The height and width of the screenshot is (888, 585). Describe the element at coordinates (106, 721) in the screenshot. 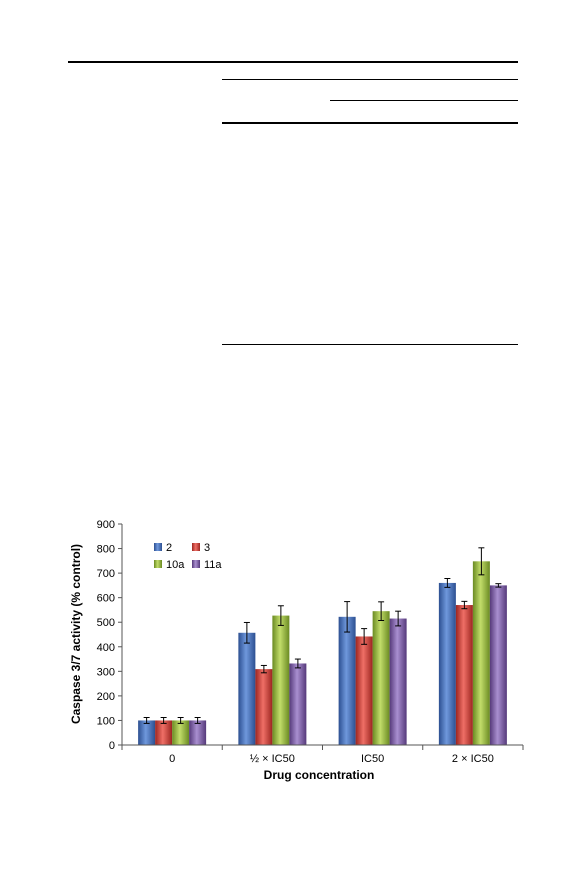

I see `y-tick-label: 100` at that location.